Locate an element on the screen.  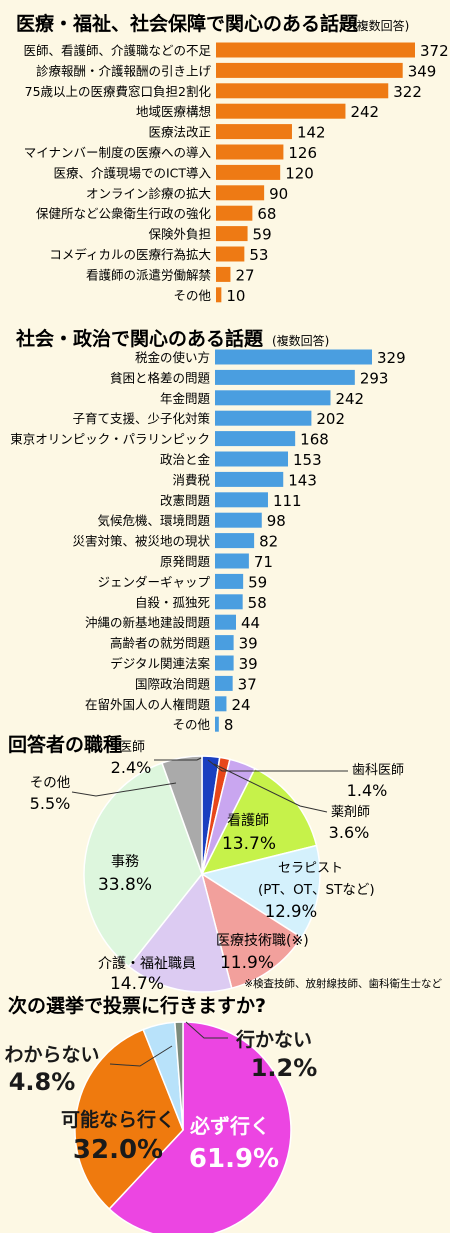
slice-percent: 1.4% is located at coordinates (367, 790).